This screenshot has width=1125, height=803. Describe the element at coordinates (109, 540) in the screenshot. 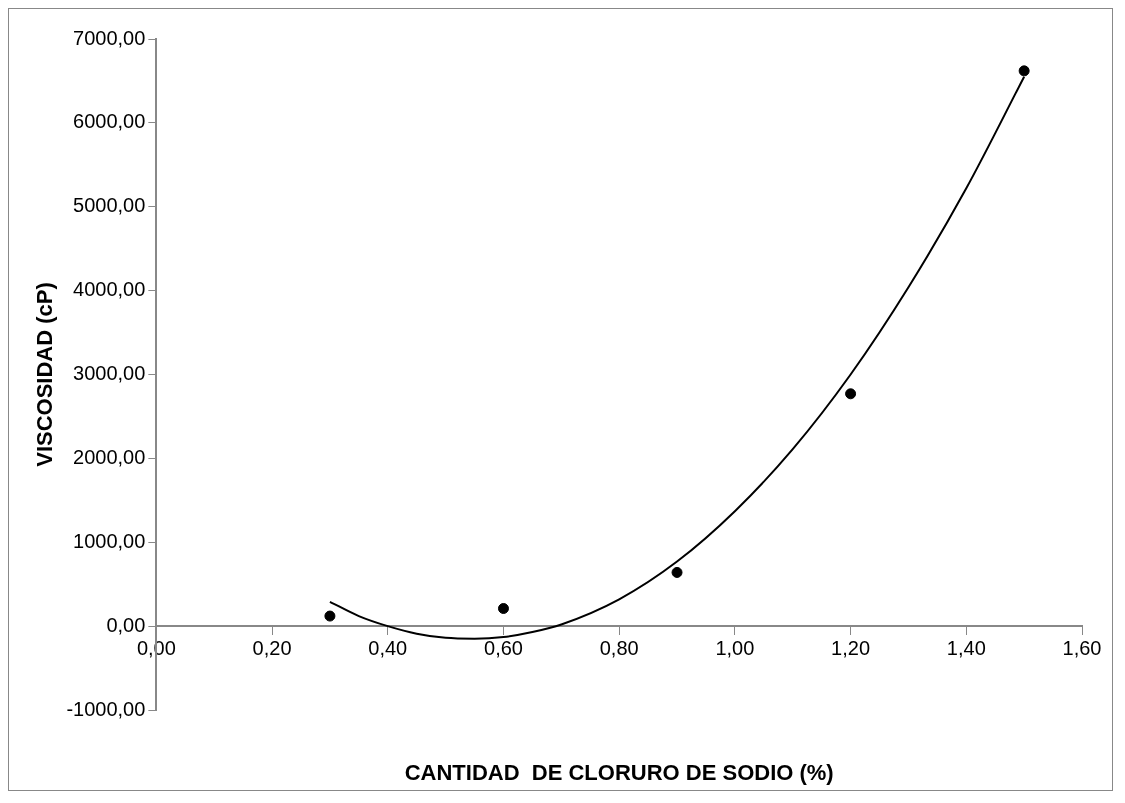

I see `y-tick-label: 1000,00` at that location.